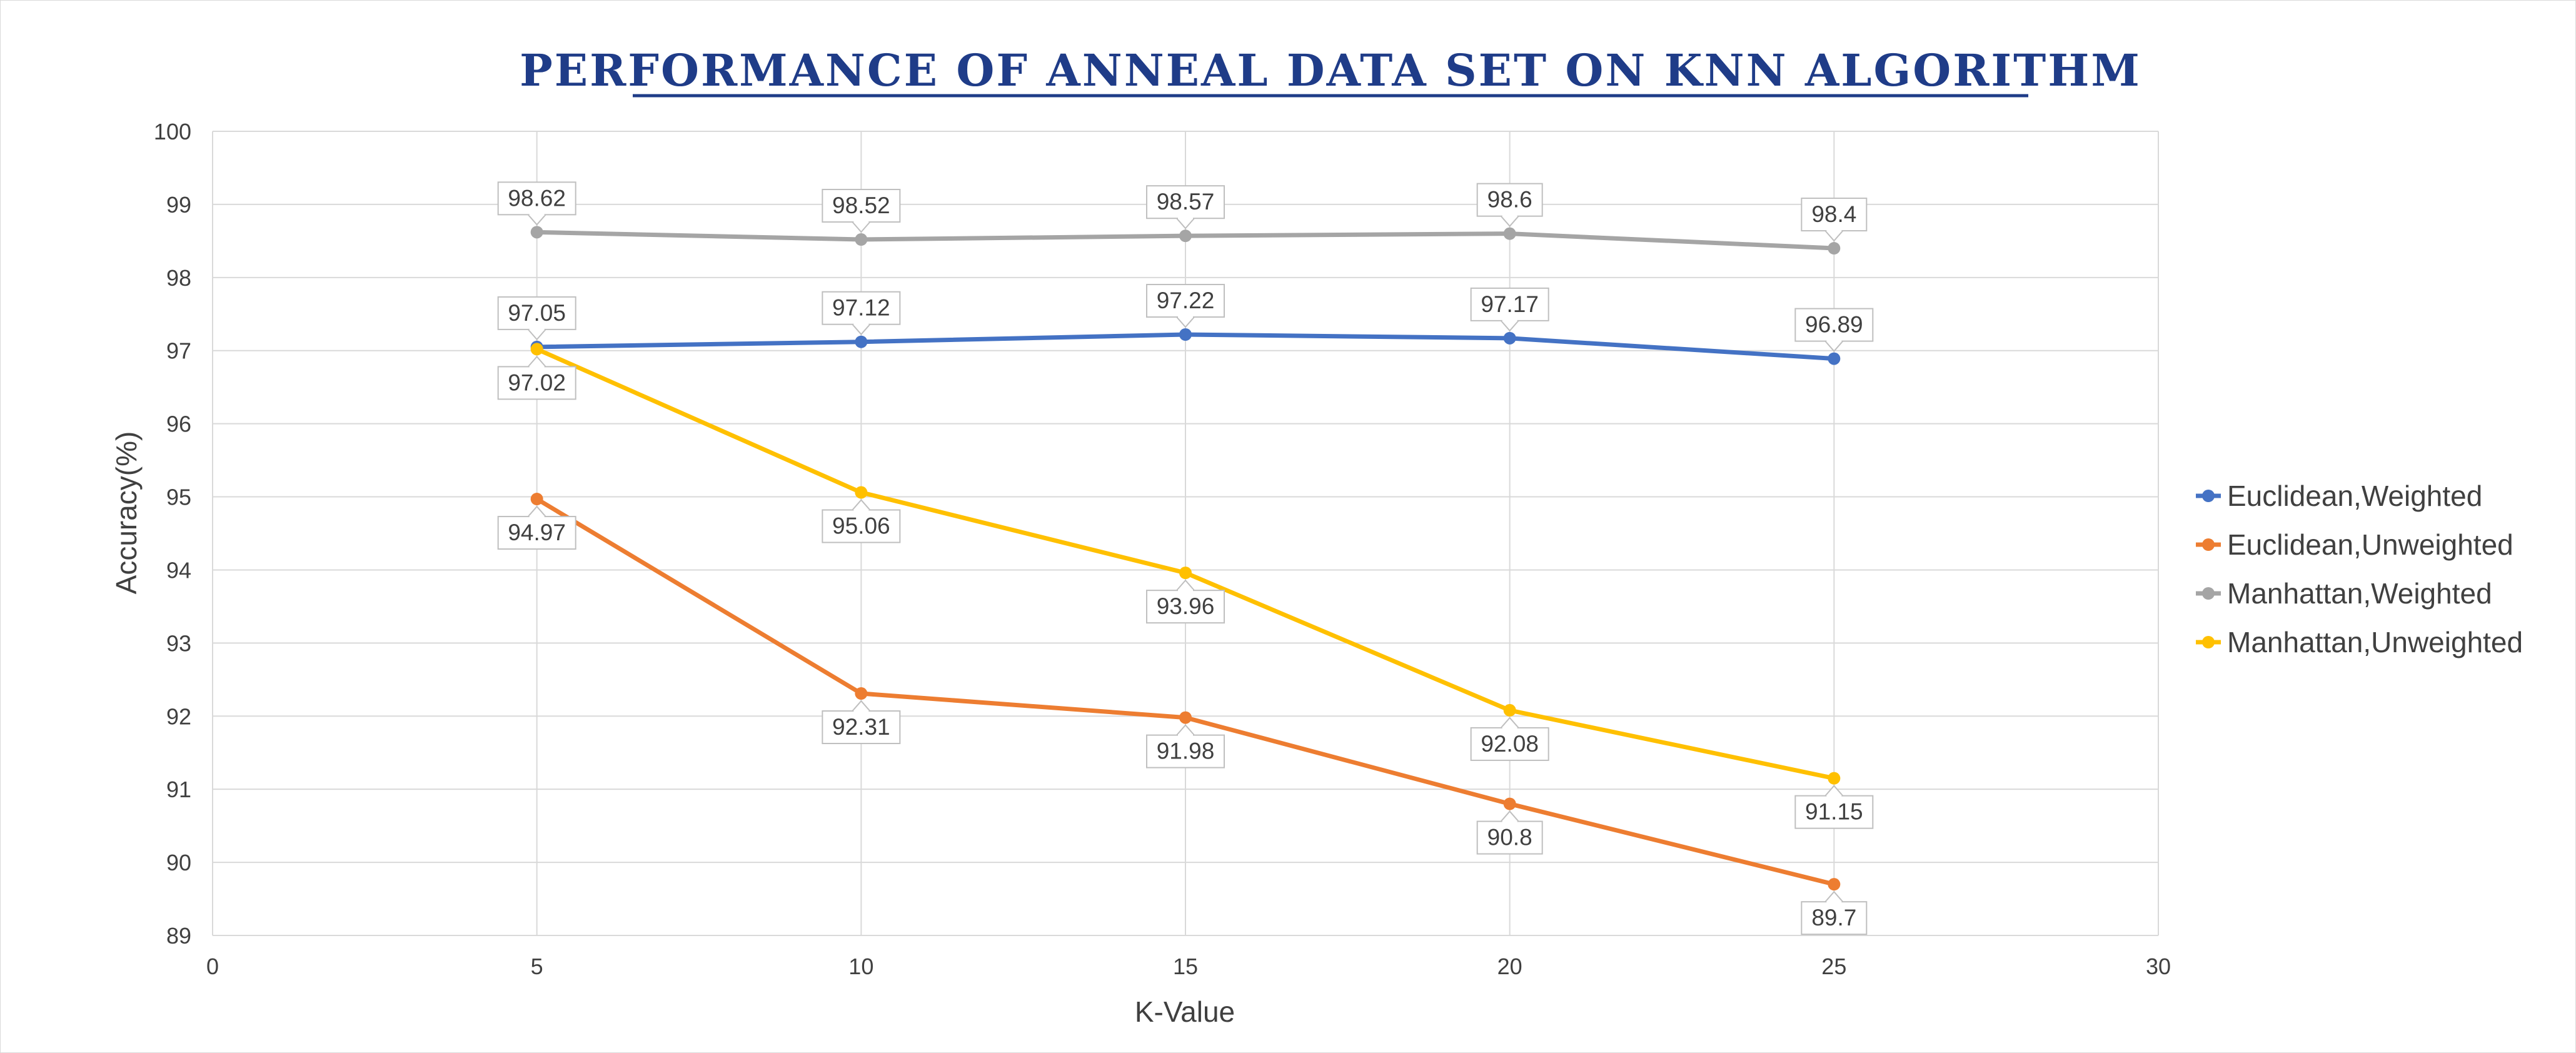 This screenshot has height=1053, width=2576. I want to click on data-label: 98.4, so click(1834, 220).